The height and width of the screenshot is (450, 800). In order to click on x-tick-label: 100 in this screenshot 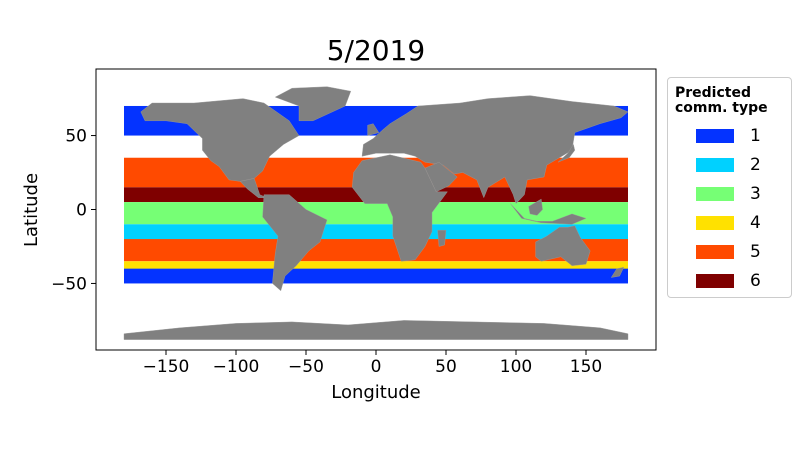, I will do `click(516, 367)`.